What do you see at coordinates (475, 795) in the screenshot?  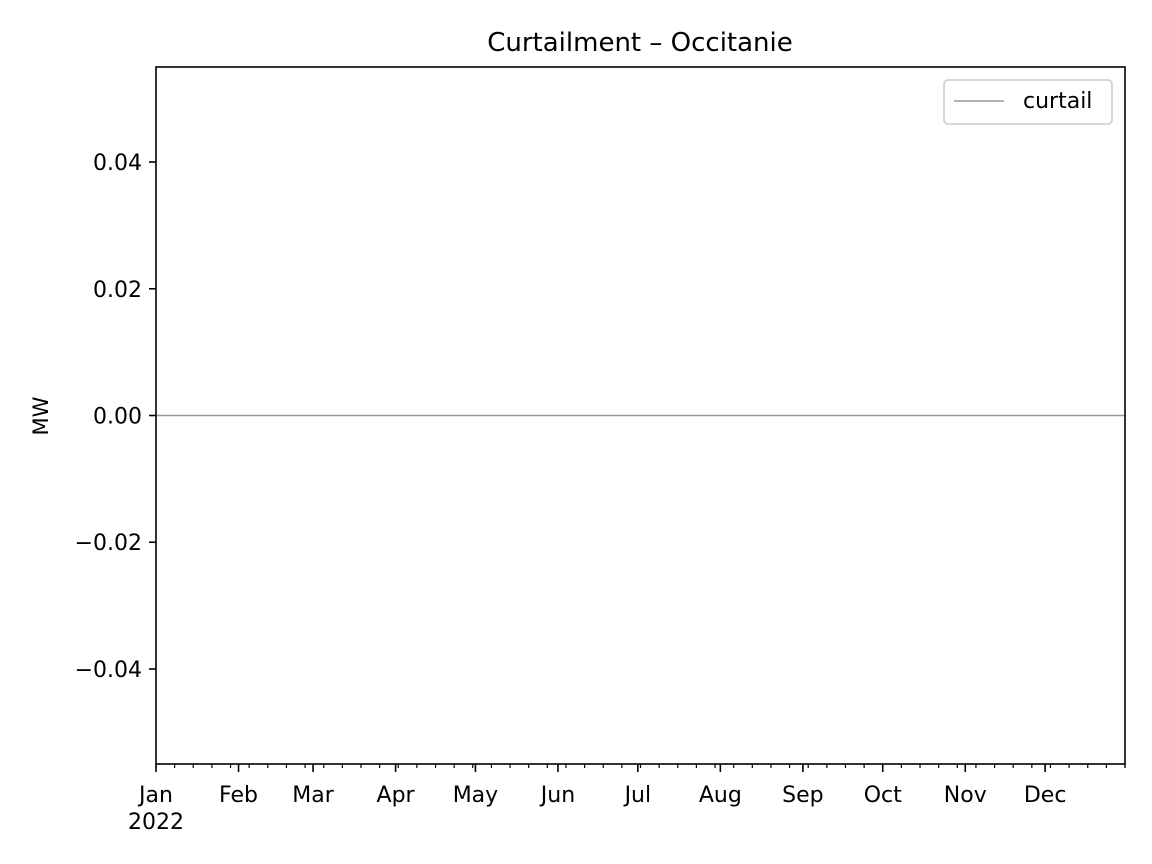 I see `x-tick-label: May` at bounding box center [475, 795].